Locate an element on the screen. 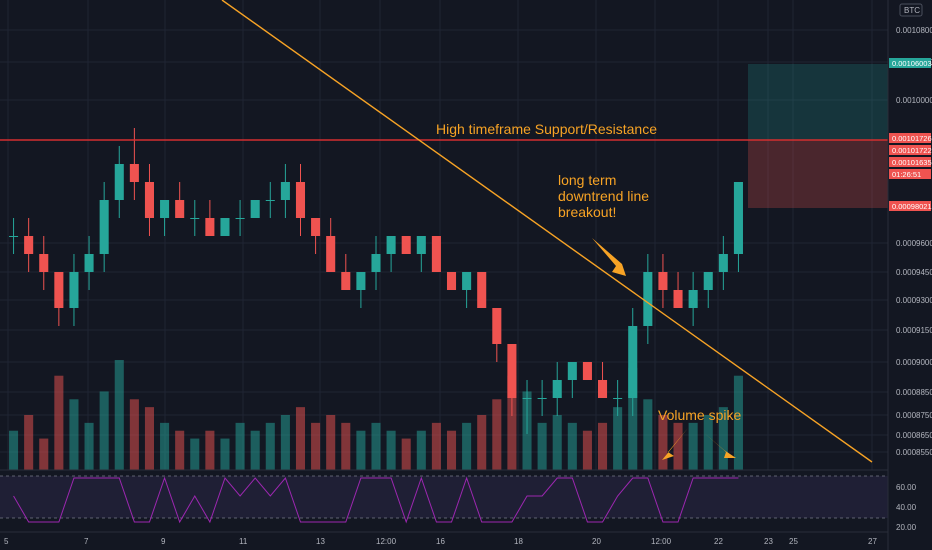  time-tick: 23 is located at coordinates (768, 541).